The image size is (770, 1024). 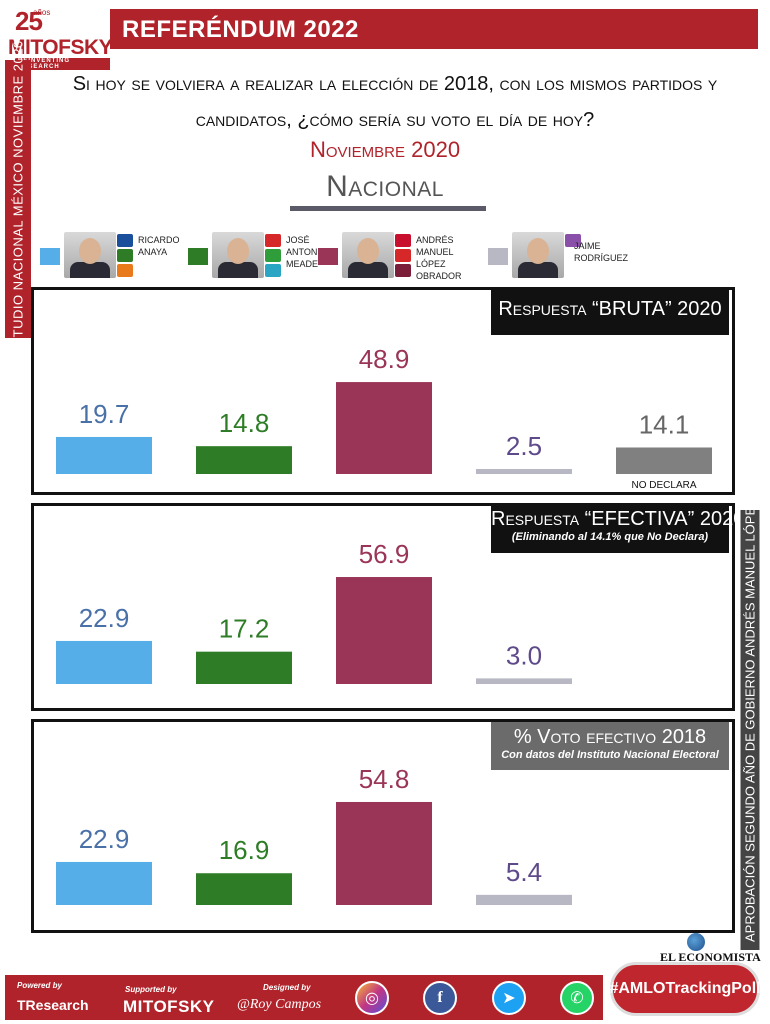 I want to click on bar-value-label: 2.5, so click(x=524, y=446).